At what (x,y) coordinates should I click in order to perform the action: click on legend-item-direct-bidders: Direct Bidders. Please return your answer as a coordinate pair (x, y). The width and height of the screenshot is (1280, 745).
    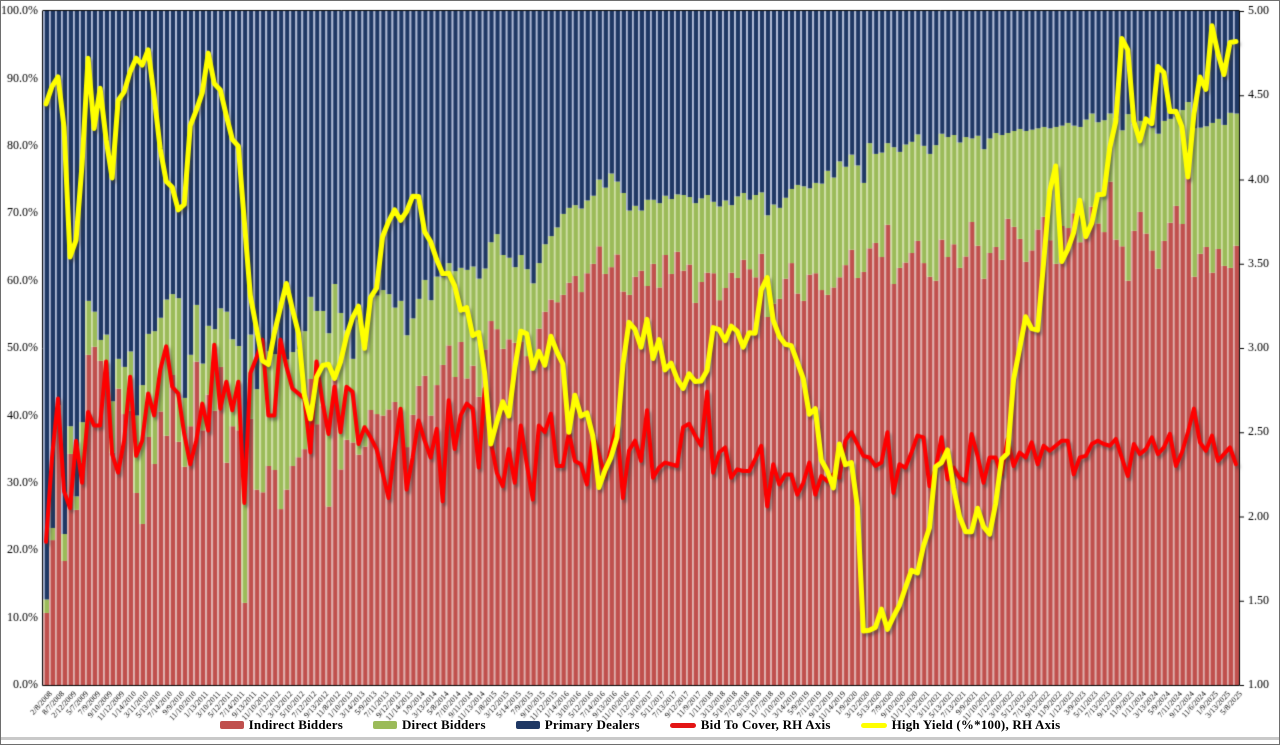
    Looking at the image, I should click on (429, 725).